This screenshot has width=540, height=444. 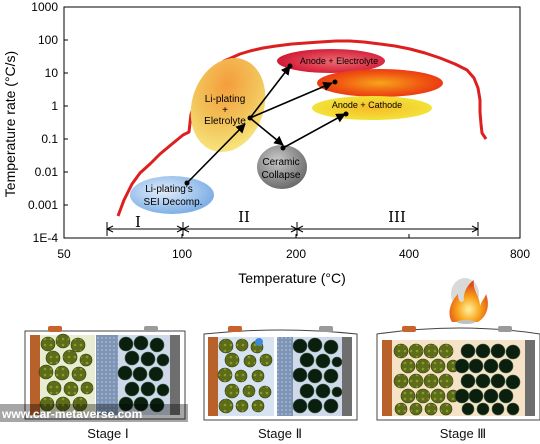 What do you see at coordinates (173, 202) in the screenshot?
I see `label-sei-line2: SEI Decomp.` at bounding box center [173, 202].